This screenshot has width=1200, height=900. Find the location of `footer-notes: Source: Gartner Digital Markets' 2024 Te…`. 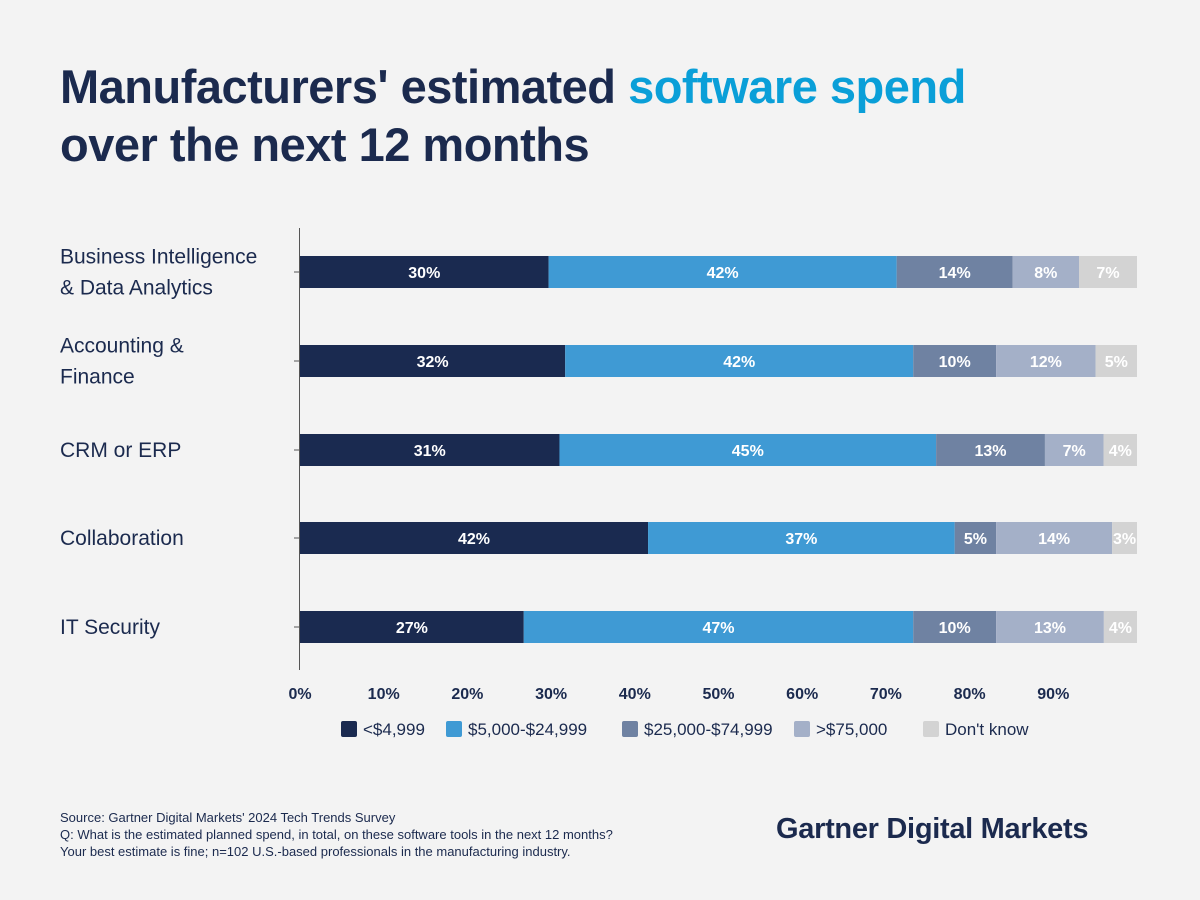

footer-notes: Source: Gartner Digital Markets' 2024 Te… is located at coordinates (336, 834).